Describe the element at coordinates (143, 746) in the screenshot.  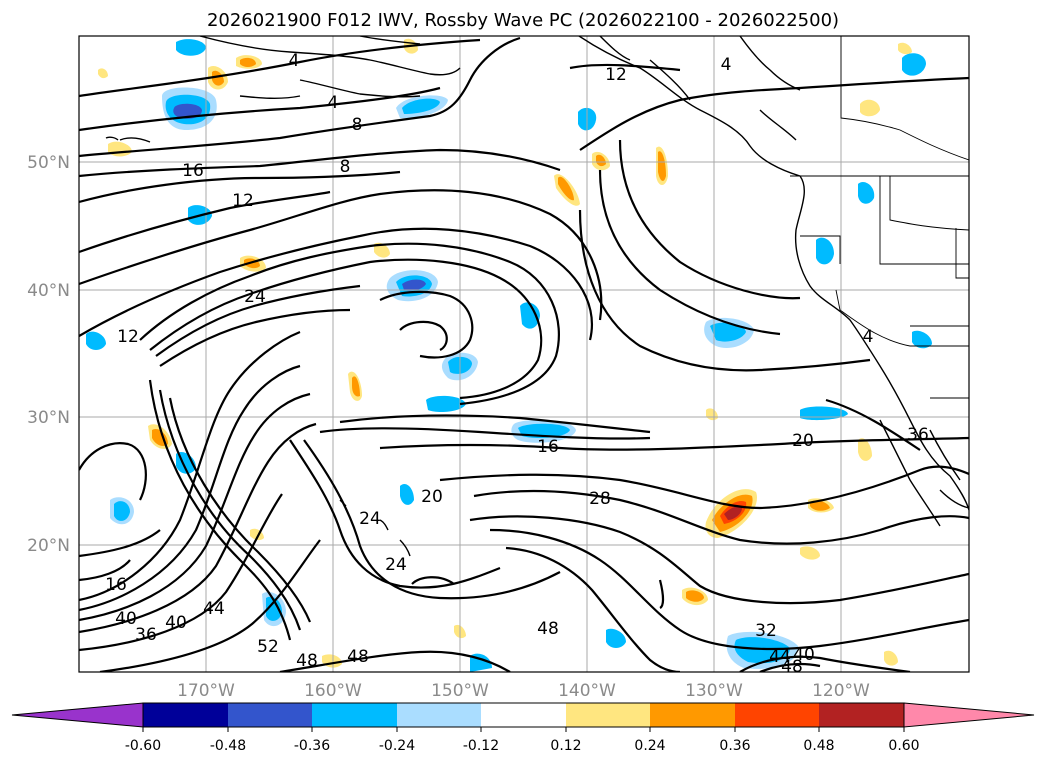
I see `colorbar-tick-label: -0.60` at that location.